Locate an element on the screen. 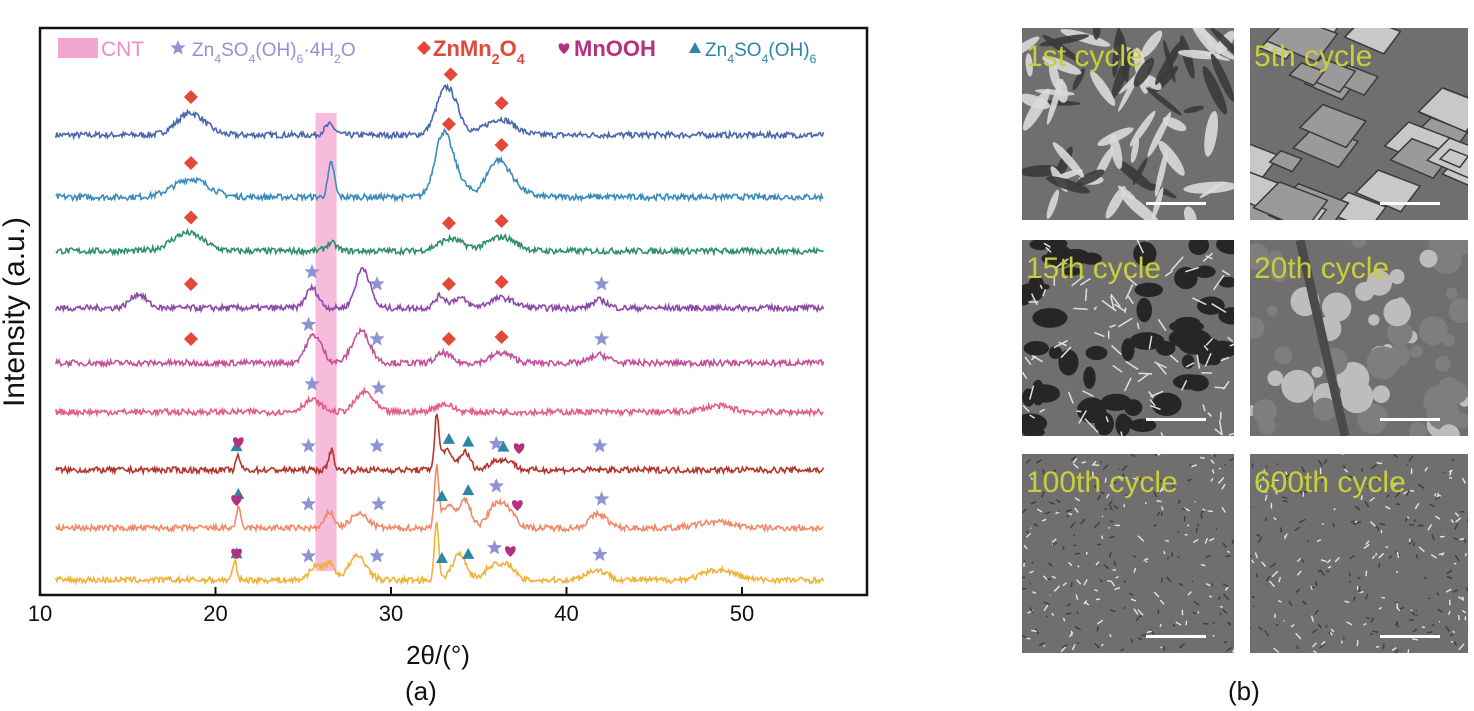 Image resolution: width=1474 pixels, height=711 pixels. sem-image: 1st cycle is located at coordinates (1128, 124).